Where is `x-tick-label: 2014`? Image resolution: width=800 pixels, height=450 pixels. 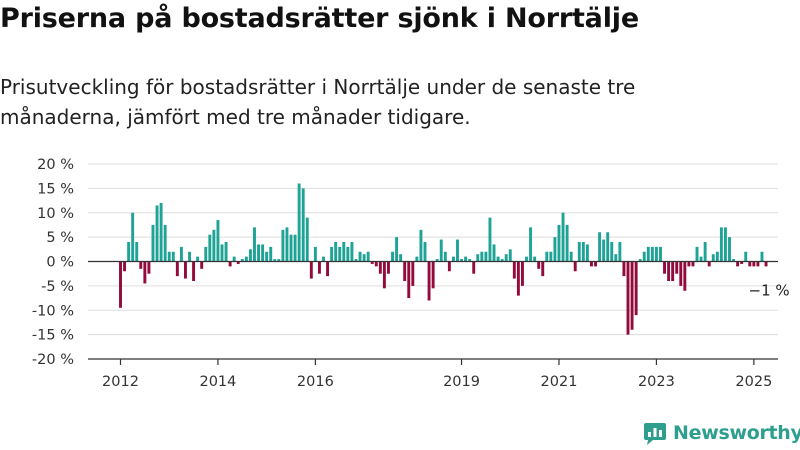 x-tick-label: 2014 is located at coordinates (217, 382).